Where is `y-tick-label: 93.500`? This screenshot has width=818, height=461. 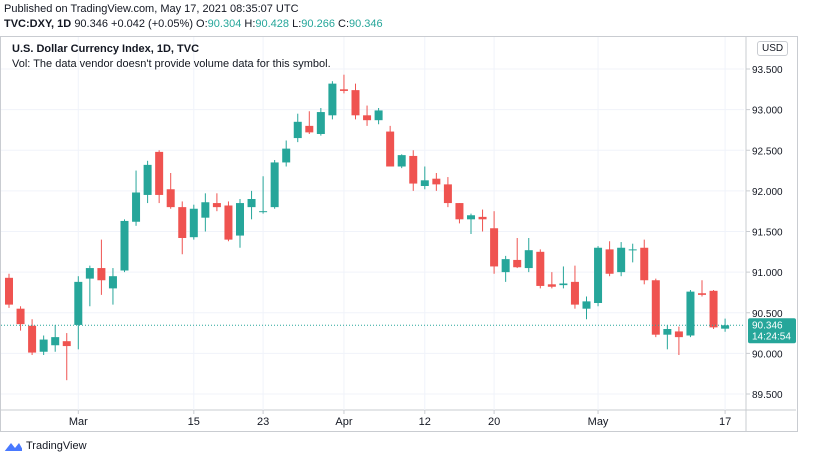
y-tick-label: 93.500 is located at coordinates (767, 70).